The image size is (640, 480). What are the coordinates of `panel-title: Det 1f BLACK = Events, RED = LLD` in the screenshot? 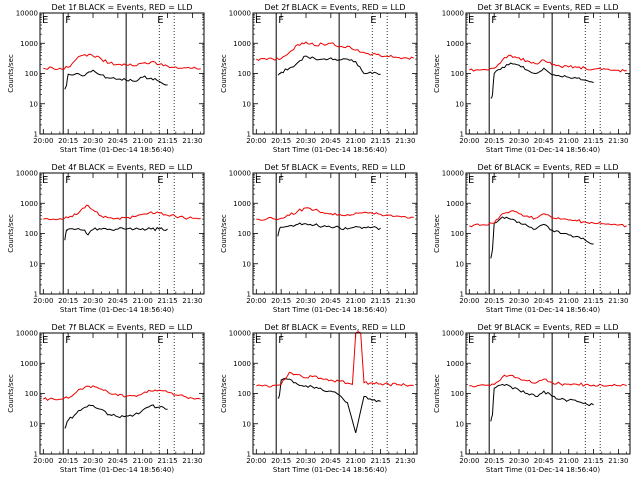 It's located at (121, 7).